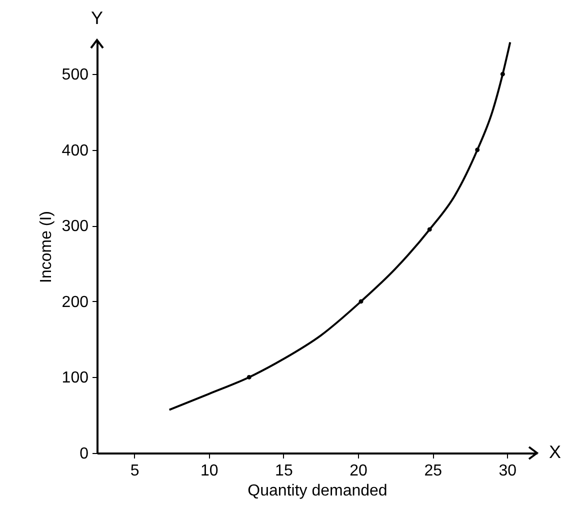 This screenshot has height=519, width=570. Describe the element at coordinates (284, 471) in the screenshot. I see `x-tick-label: 15` at that location.